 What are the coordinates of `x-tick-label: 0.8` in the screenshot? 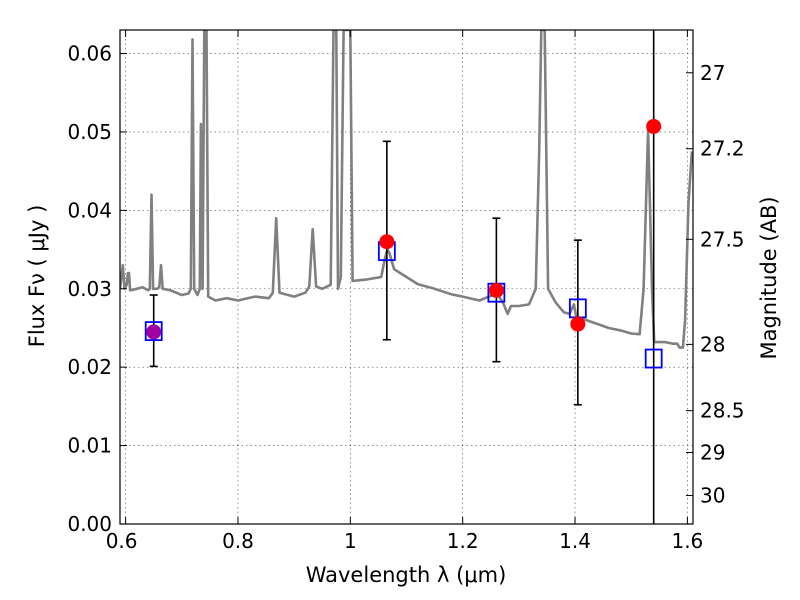 It's located at (238, 541).